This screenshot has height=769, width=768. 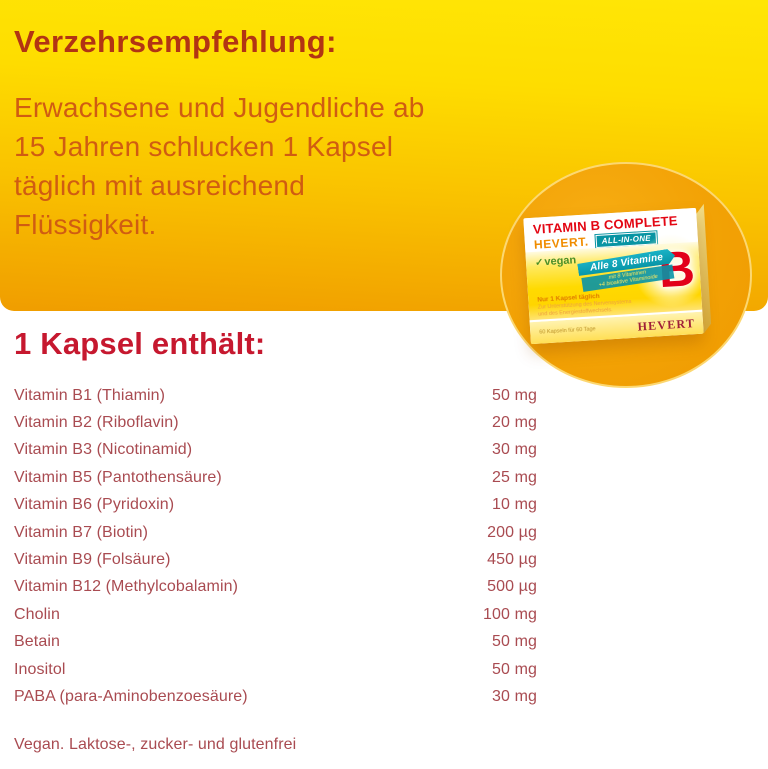 What do you see at coordinates (514, 423) in the screenshot?
I see `ingredient-amount: 20 mg` at bounding box center [514, 423].